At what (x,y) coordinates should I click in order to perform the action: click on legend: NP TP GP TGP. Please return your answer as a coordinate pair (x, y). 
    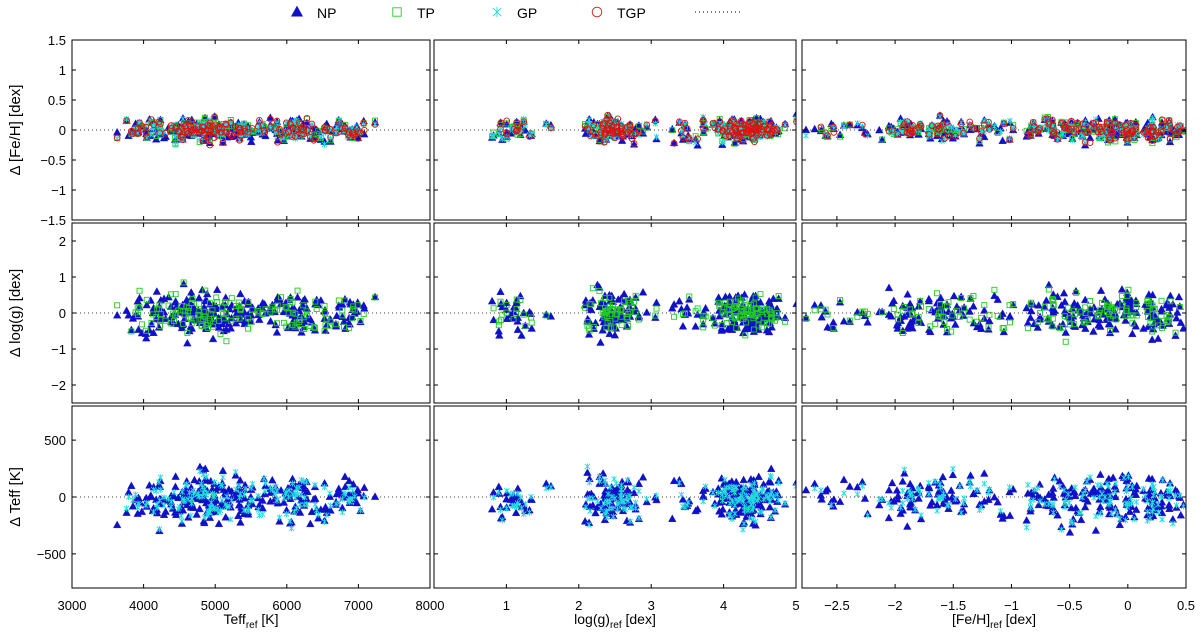
    Looking at the image, I should click on (516, 13).